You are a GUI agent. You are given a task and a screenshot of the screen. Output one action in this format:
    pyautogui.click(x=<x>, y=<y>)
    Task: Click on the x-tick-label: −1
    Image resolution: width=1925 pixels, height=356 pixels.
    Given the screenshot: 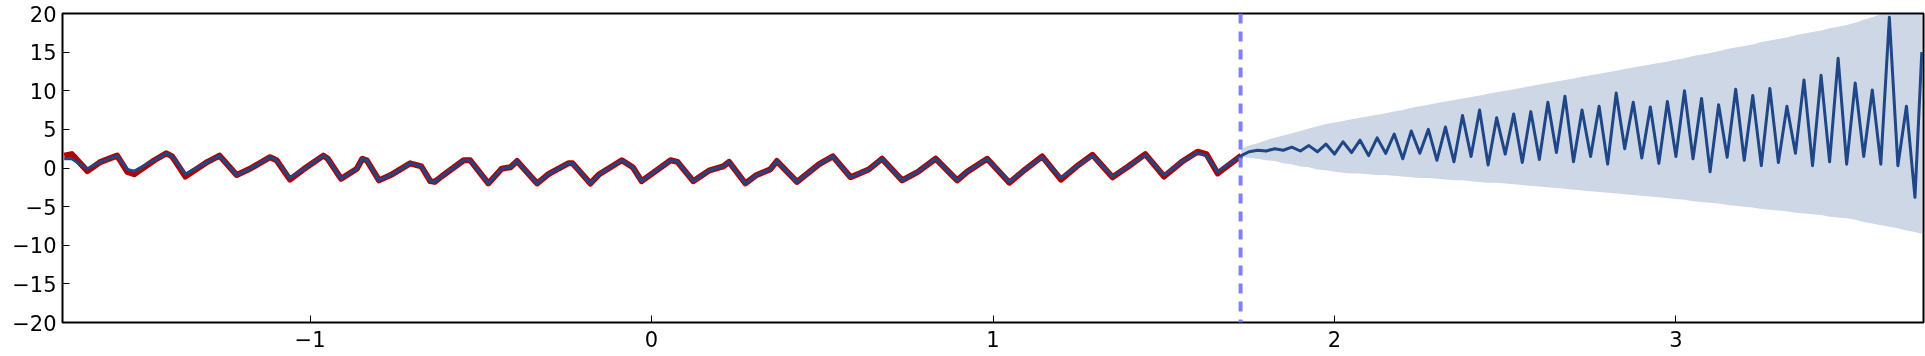 What is the action you would take?
    pyautogui.click(x=310, y=339)
    